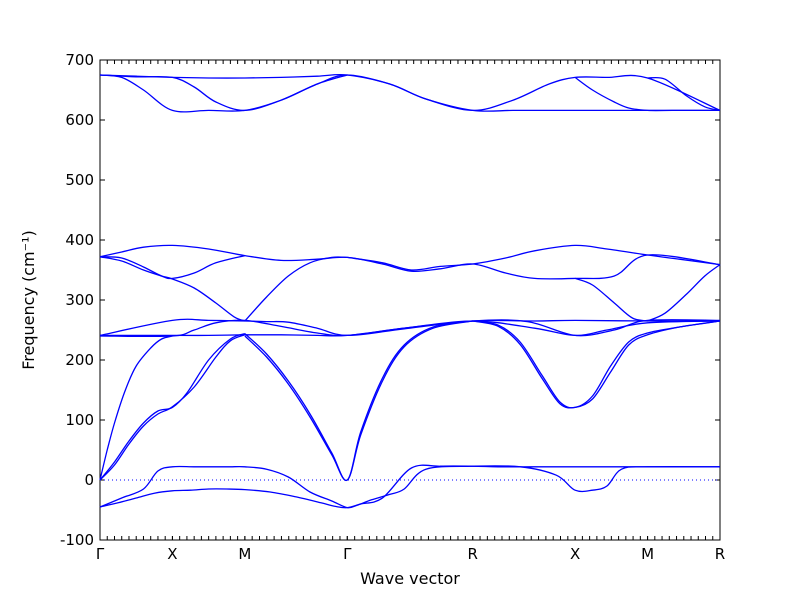  I want to click on y-tick-label: 400, so click(79, 240).